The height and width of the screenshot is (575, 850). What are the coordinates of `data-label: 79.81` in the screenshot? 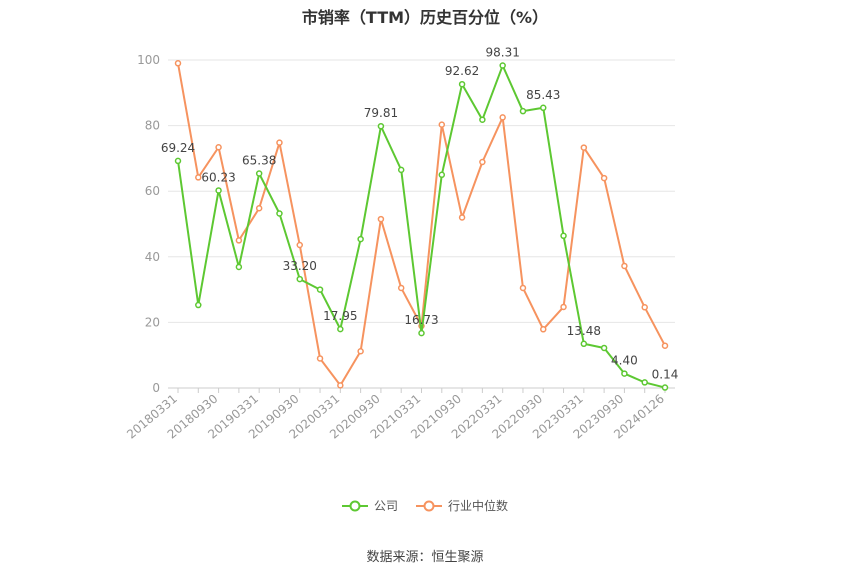 It's located at (381, 113).